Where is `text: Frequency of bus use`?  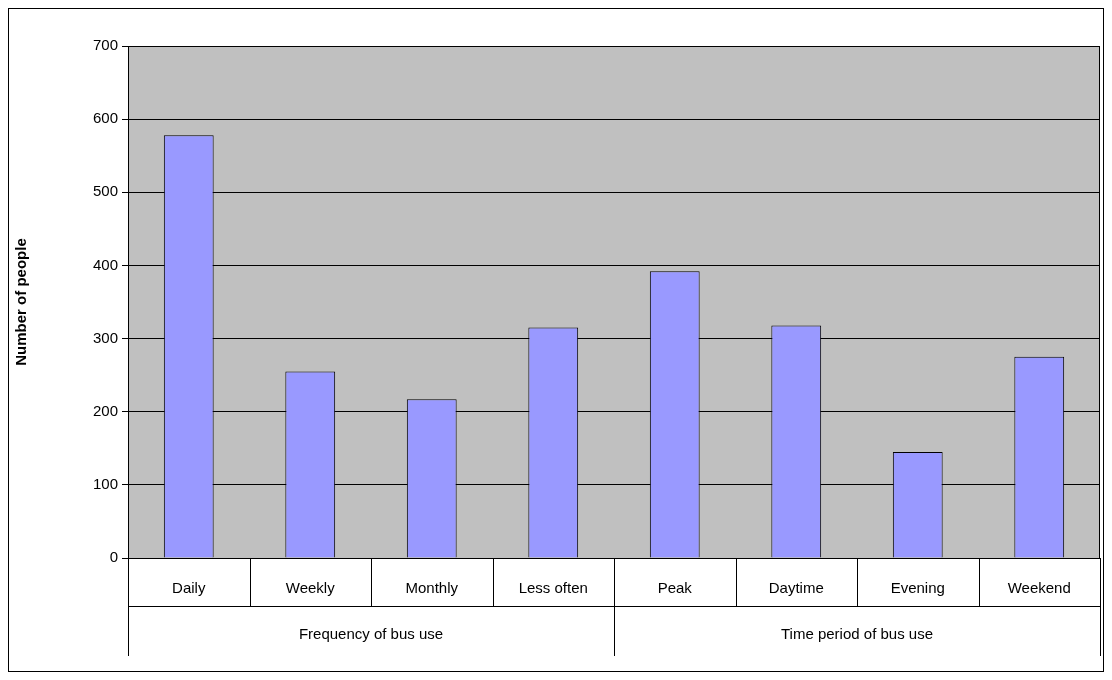 text: Frequency of bus use is located at coordinates (371, 634).